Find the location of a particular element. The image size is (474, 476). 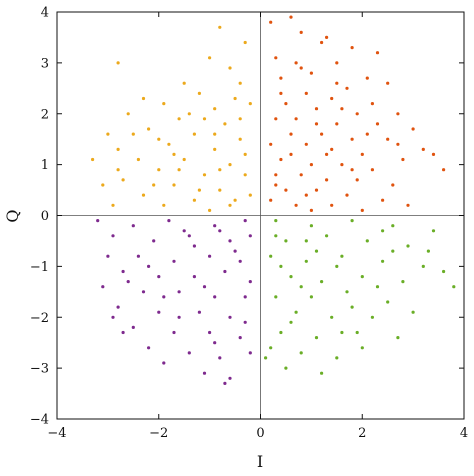

y-axis-label: Q is located at coordinates (12, 215).